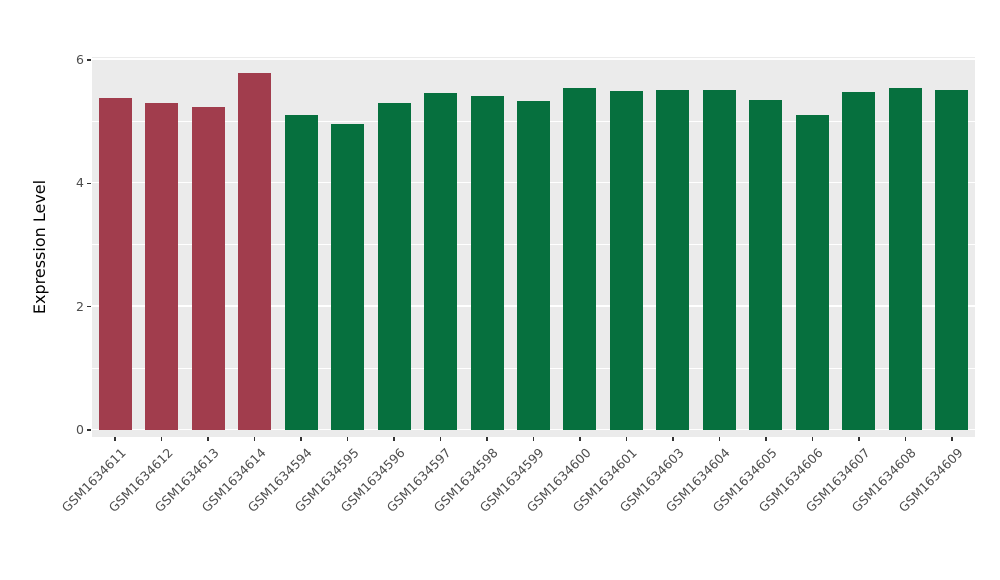 The width and height of the screenshot is (1000, 580). What do you see at coordinates (80, 183) in the screenshot?
I see `y-tick-label-4: 4` at bounding box center [80, 183].